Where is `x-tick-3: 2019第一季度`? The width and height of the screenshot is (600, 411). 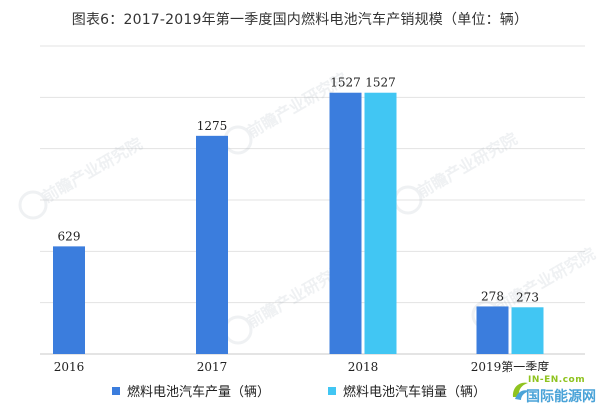
x-tick-3: 2019第一季度 is located at coordinates (510, 366).